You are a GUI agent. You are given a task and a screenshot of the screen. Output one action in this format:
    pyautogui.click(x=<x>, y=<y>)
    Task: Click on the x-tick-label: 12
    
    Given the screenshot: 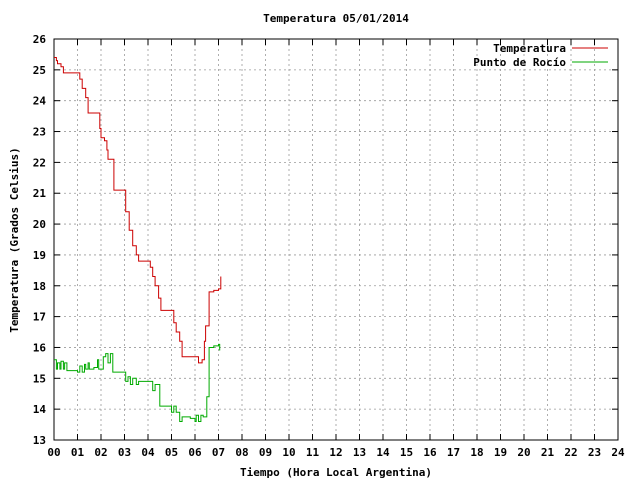 What is the action you would take?
    pyautogui.click(x=335, y=452)
    